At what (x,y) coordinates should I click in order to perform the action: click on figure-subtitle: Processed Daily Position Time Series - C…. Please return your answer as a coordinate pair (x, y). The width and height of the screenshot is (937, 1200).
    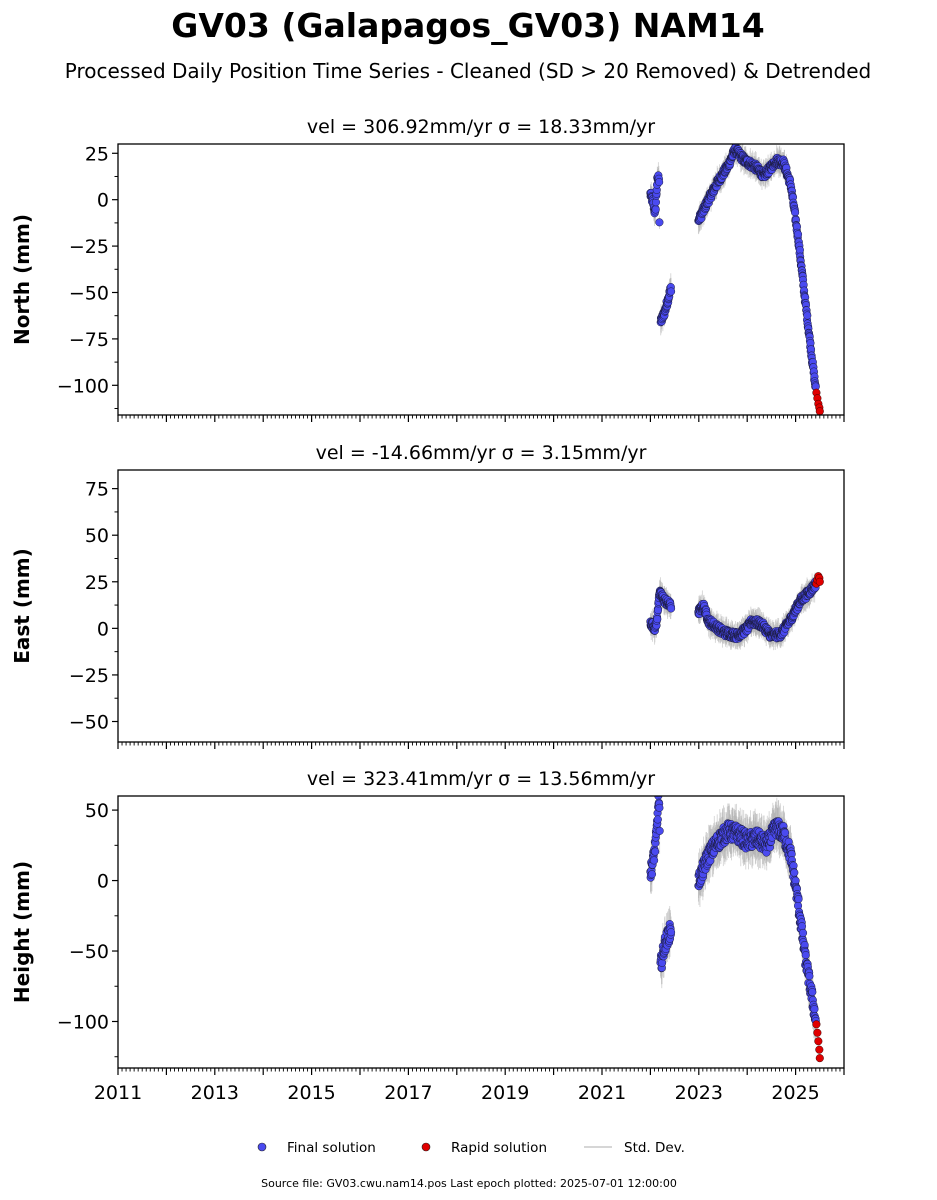
    Looking at the image, I should click on (468, 71).